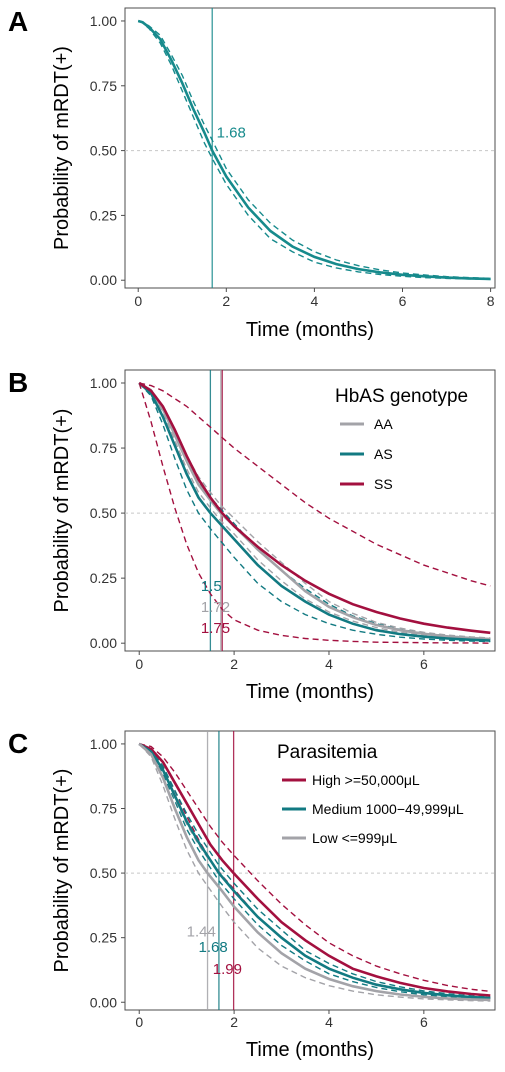  Describe the element at coordinates (315, 301) in the screenshot. I see `panel-a-xtick-label-2: 4` at that location.